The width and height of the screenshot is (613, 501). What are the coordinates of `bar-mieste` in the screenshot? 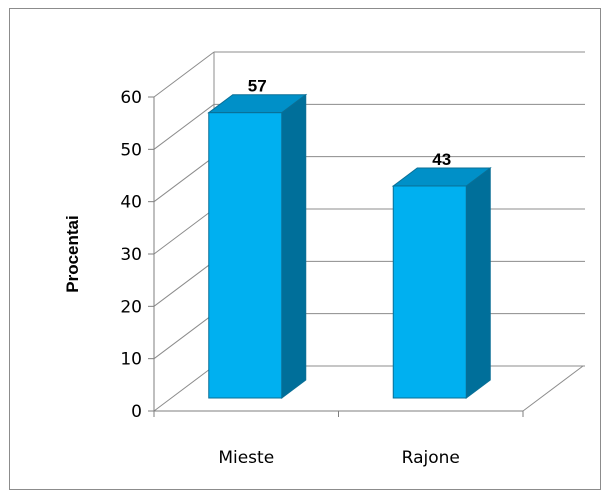 It's located at (257, 246).